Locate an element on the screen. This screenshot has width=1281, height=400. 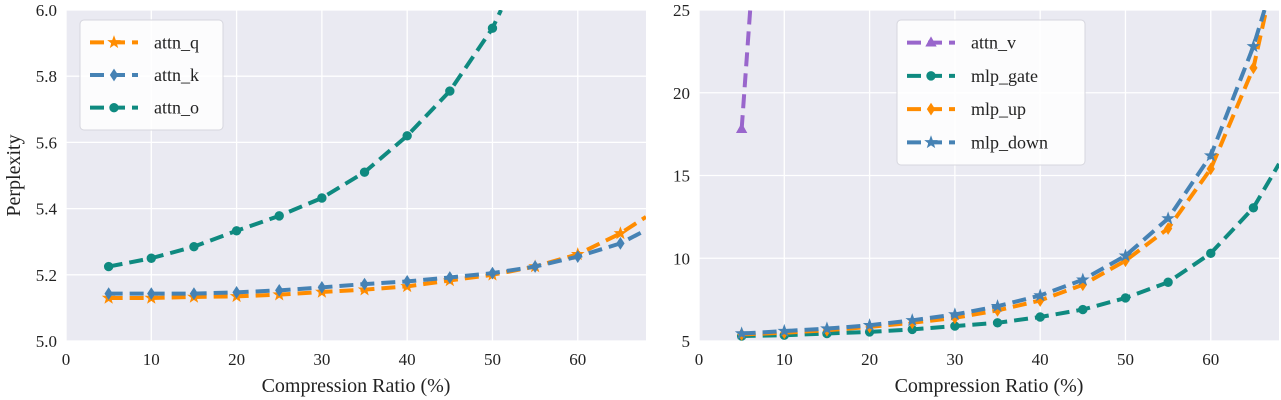
y-tick-label: 5.4 is located at coordinates (47, 209).